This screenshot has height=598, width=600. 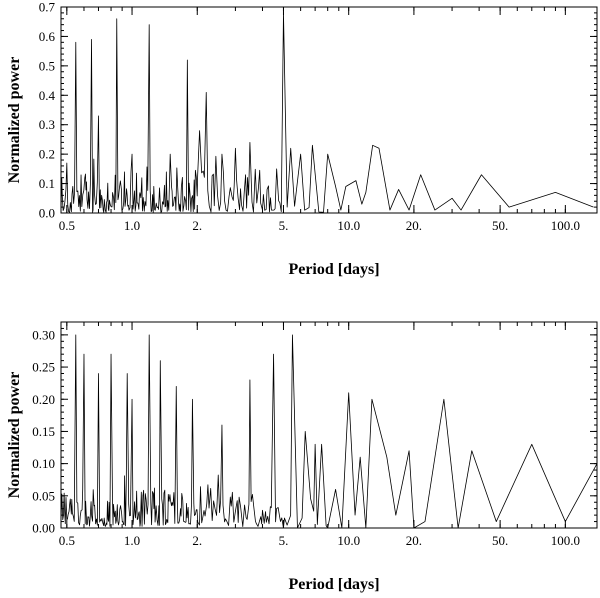 I want to click on y-tick-label: 0.0, so click(x=47, y=213).